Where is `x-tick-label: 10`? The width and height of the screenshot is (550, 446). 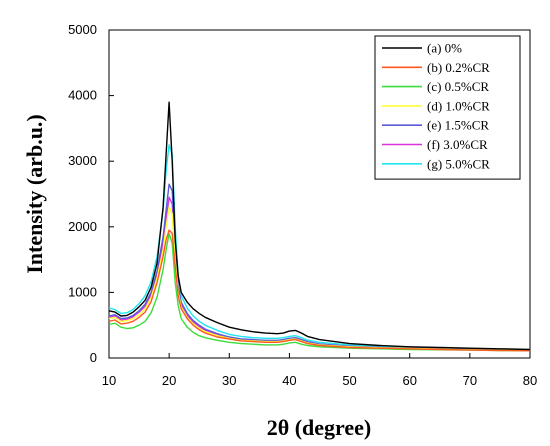 x-tick-label: 10 is located at coordinates (109, 380).